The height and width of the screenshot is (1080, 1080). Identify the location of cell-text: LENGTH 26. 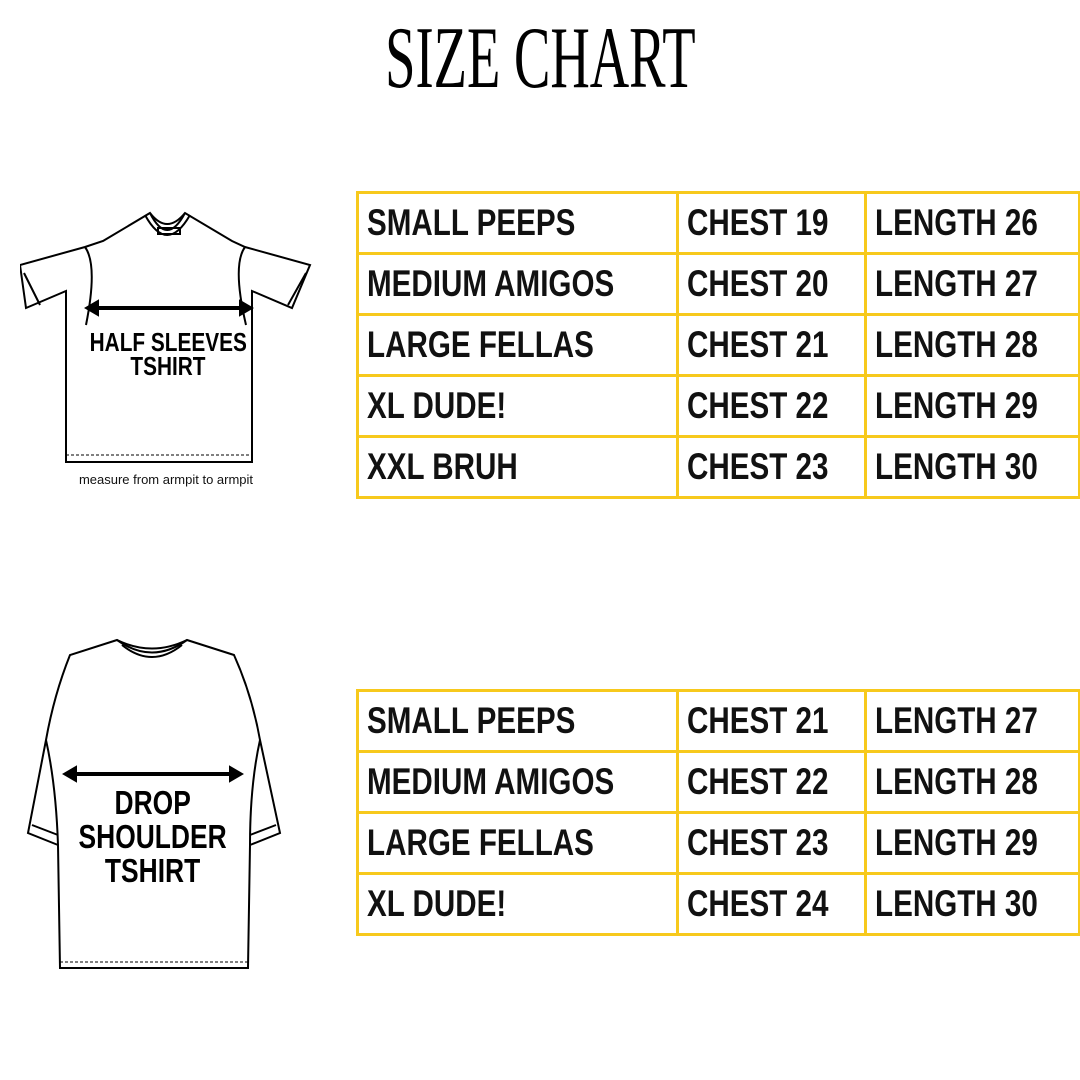
(956, 222).